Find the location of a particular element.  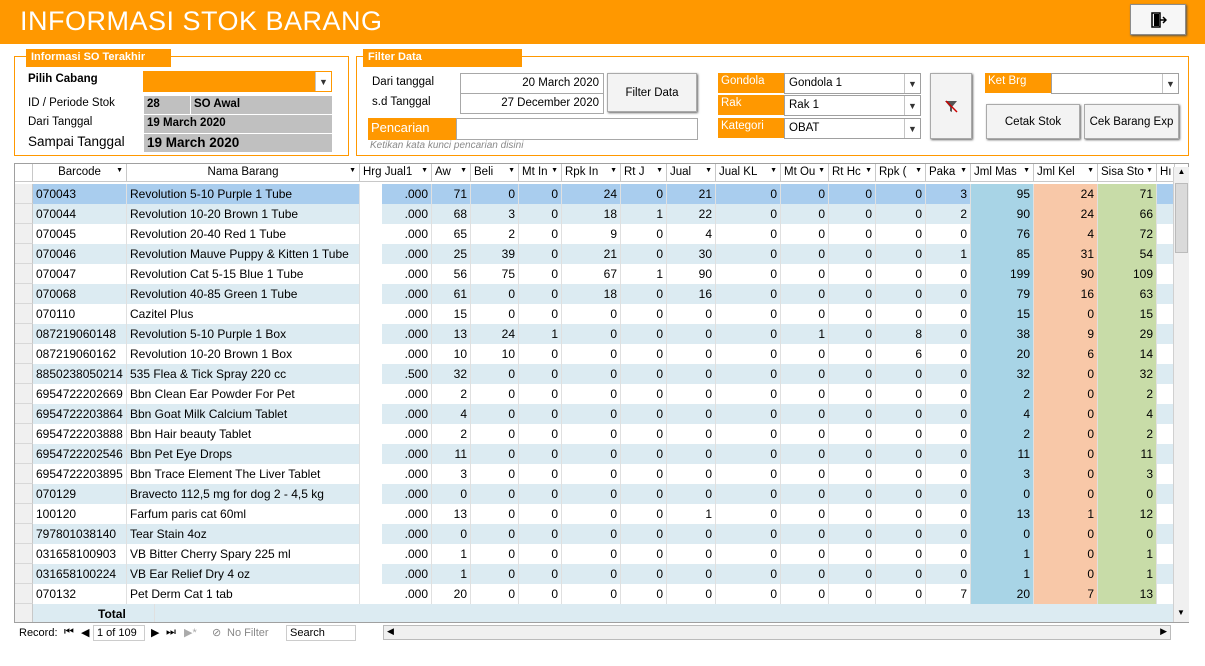

cell-jml-kel: 0 is located at coordinates (1066, 574).